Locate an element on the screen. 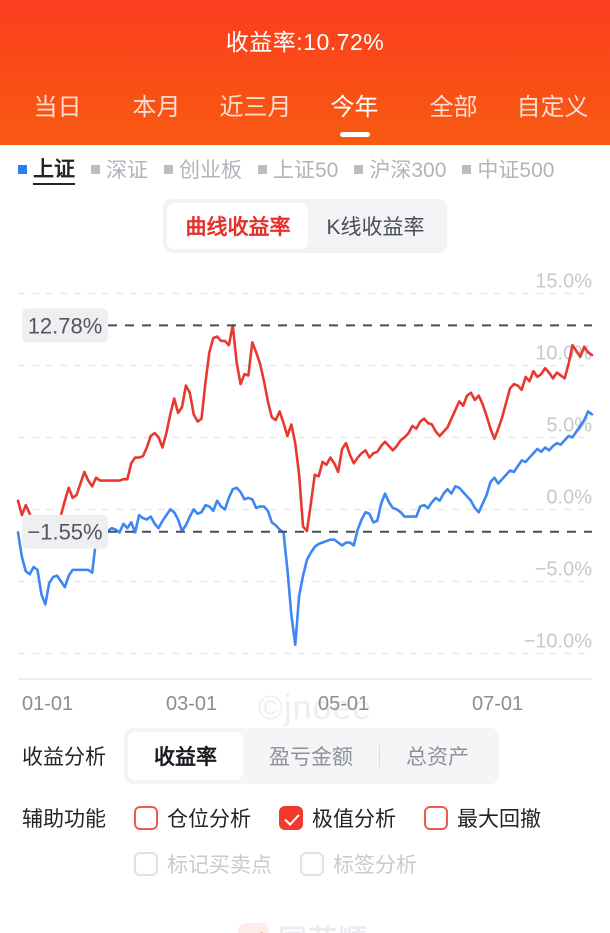 Image resolution: width=610 pixels, height=933 pixels. tab-period-3: 今年 is located at coordinates (354, 105).